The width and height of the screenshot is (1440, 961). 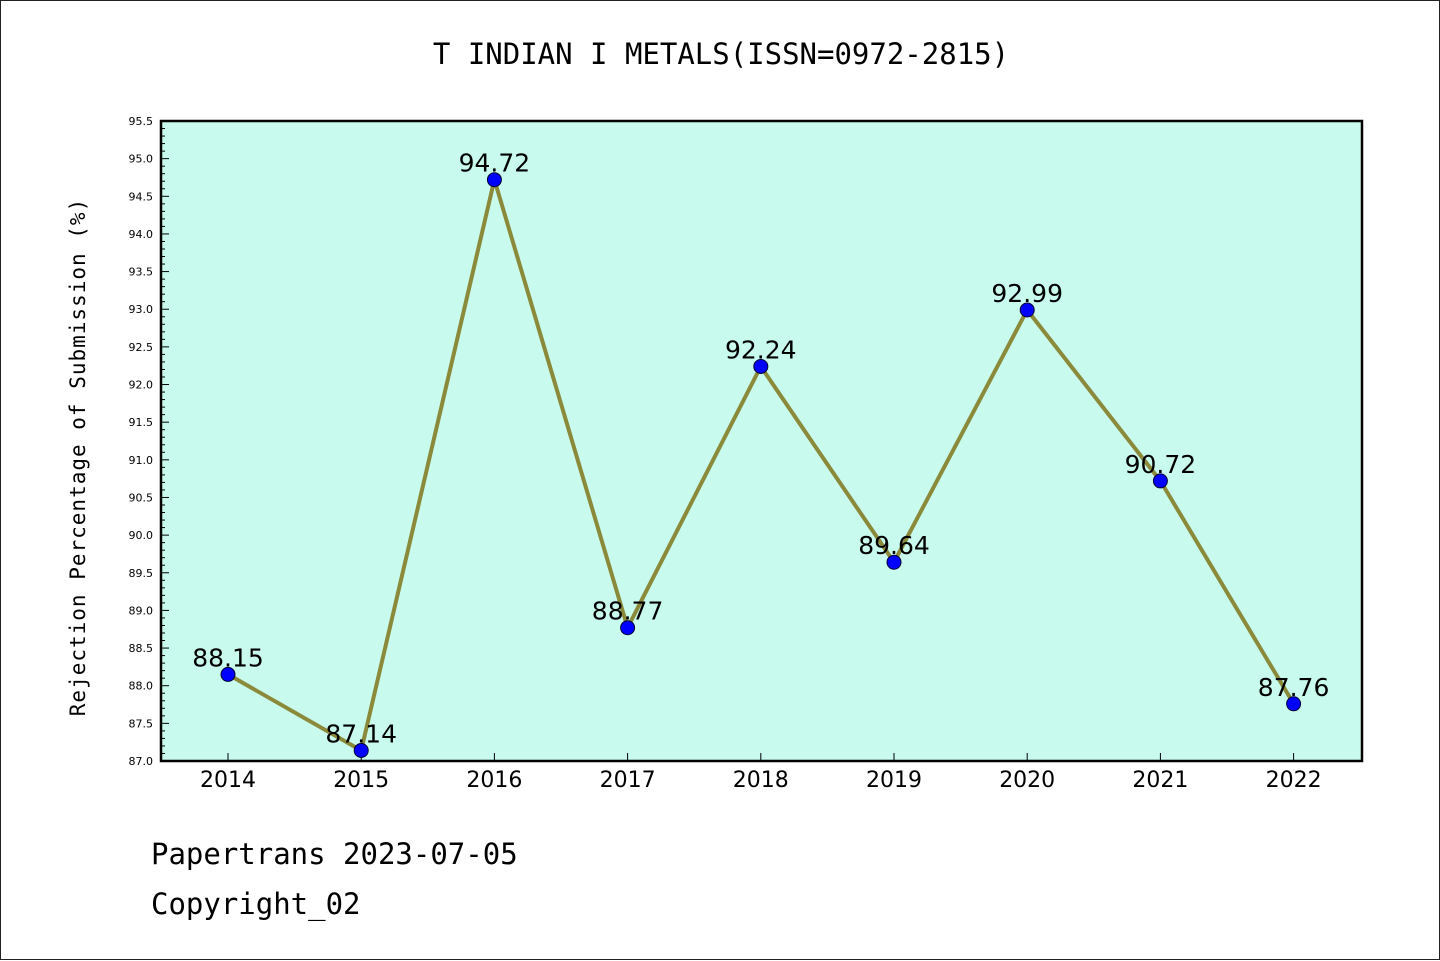 What do you see at coordinates (141, 385) in the screenshot?
I see `y-tick-label: 92.0` at bounding box center [141, 385].